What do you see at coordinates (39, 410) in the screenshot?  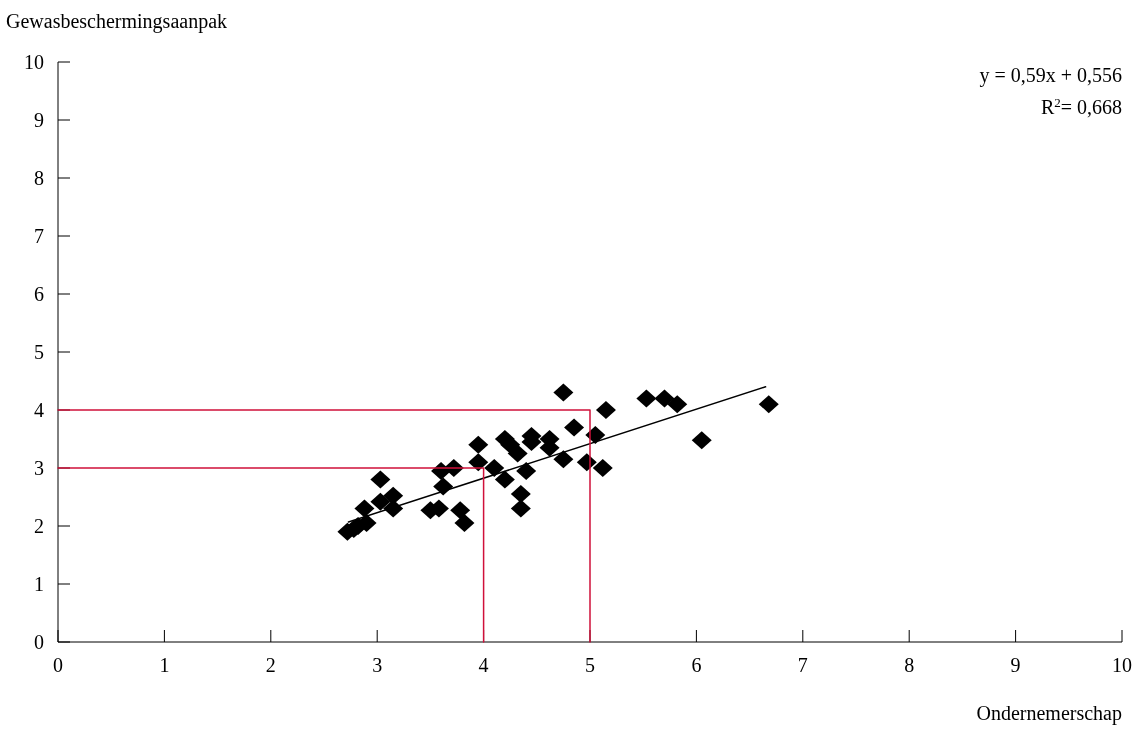 I see `y-tick-label: 4` at bounding box center [39, 410].